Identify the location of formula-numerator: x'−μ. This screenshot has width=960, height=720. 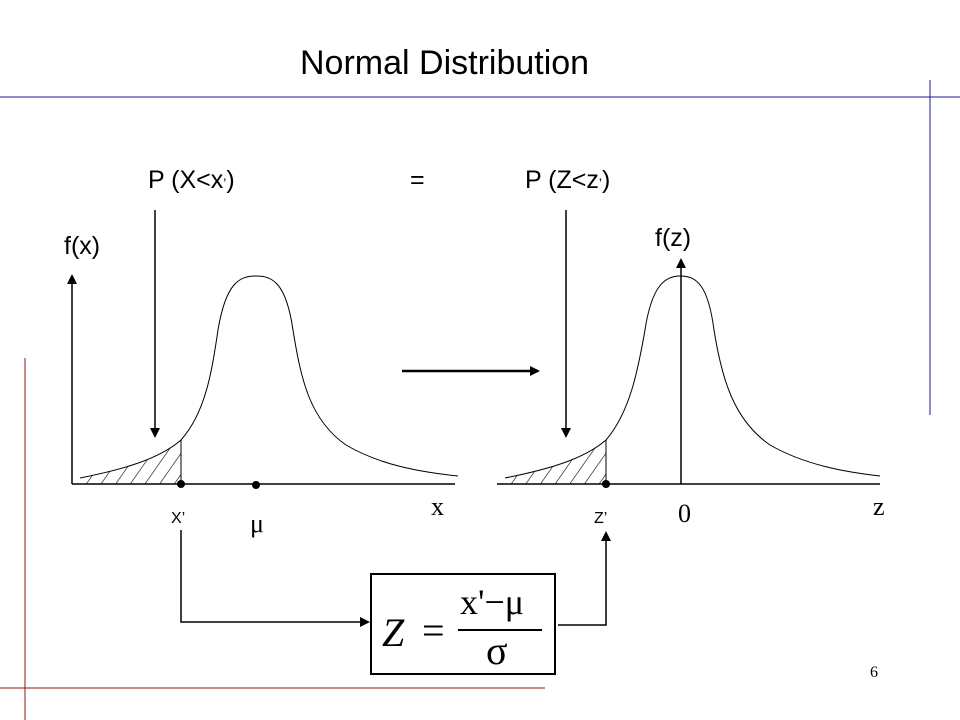
(492, 602).